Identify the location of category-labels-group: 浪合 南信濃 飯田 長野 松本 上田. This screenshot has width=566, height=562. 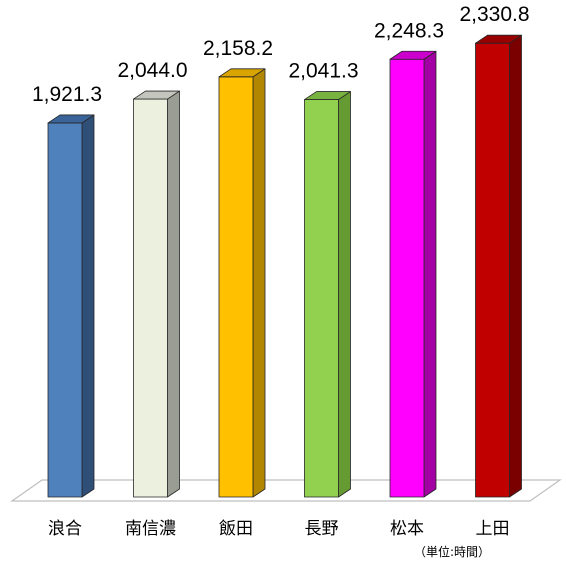
(279, 529).